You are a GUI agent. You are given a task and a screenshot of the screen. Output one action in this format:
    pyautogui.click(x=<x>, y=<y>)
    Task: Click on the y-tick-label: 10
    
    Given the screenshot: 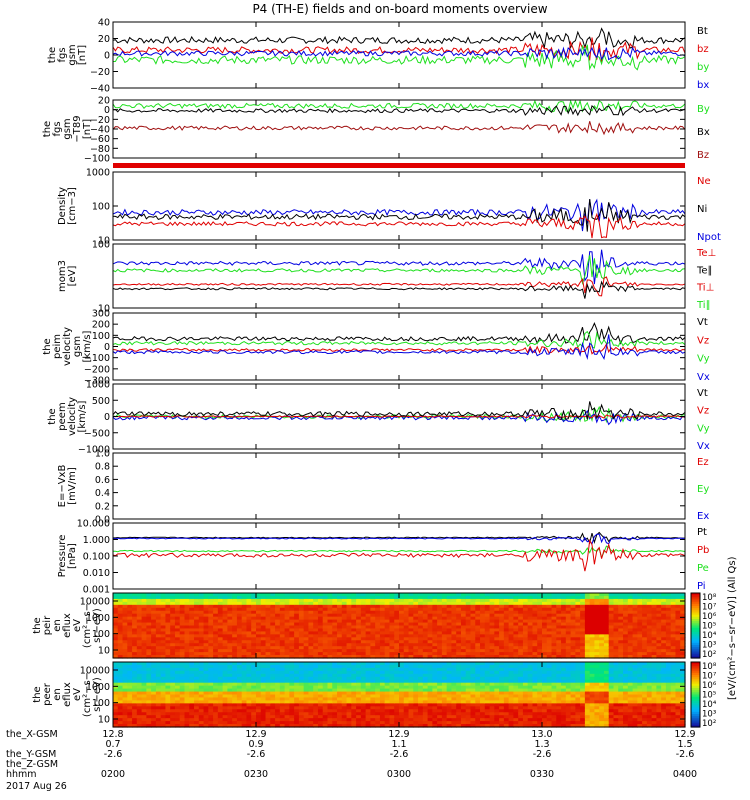 What is the action you would take?
    pyautogui.click(x=104, y=241)
    